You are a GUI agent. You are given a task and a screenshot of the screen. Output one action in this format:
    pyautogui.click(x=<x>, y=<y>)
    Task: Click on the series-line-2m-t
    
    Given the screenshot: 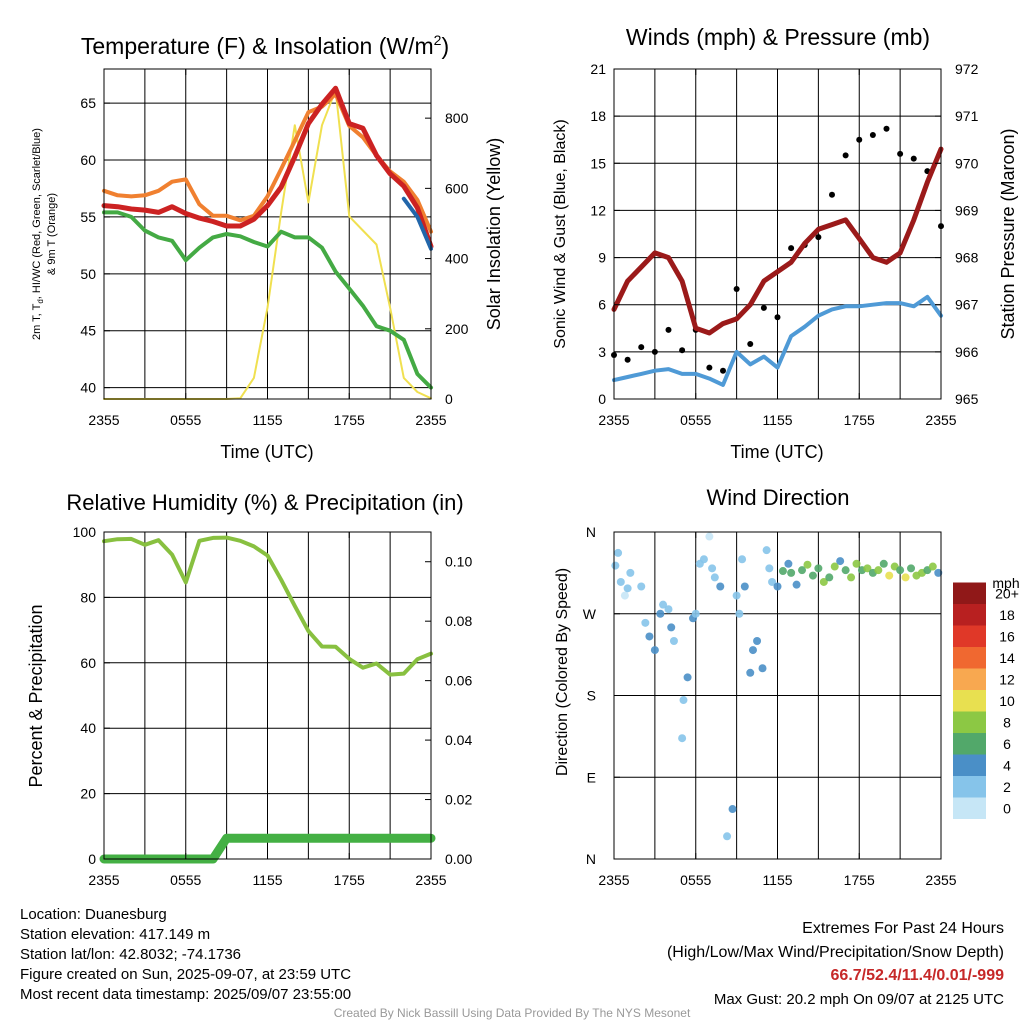 What is the action you would take?
    pyautogui.click(x=267, y=167)
    